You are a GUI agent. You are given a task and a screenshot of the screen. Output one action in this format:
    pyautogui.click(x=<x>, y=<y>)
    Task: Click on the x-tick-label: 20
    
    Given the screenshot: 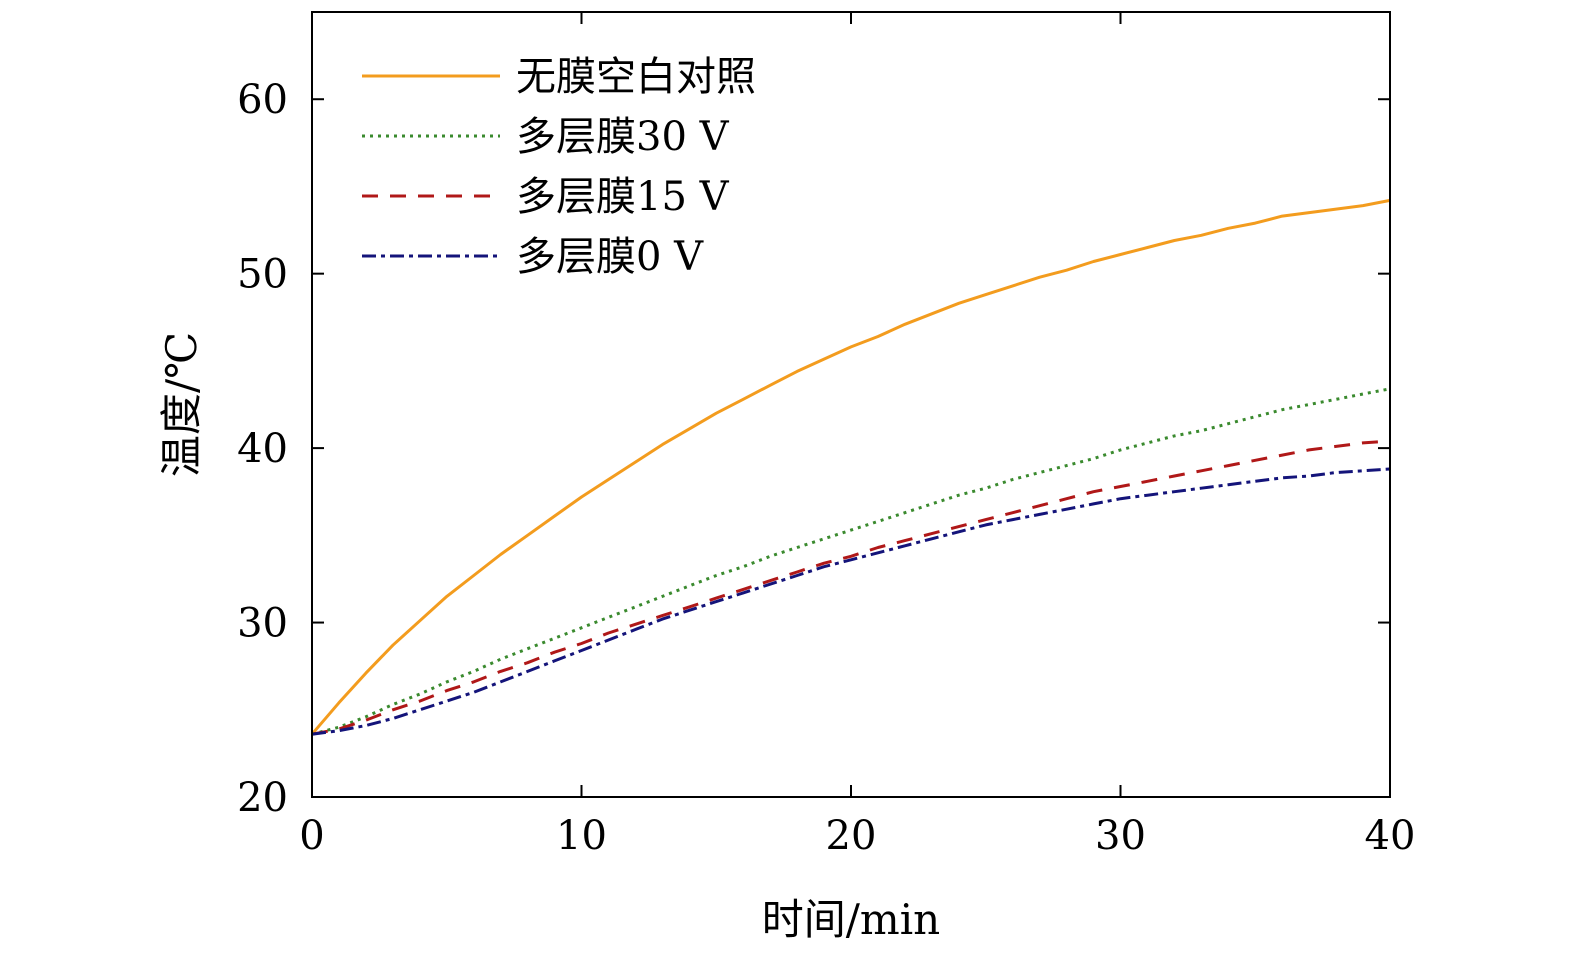 What is the action you would take?
    pyautogui.click(x=851, y=836)
    